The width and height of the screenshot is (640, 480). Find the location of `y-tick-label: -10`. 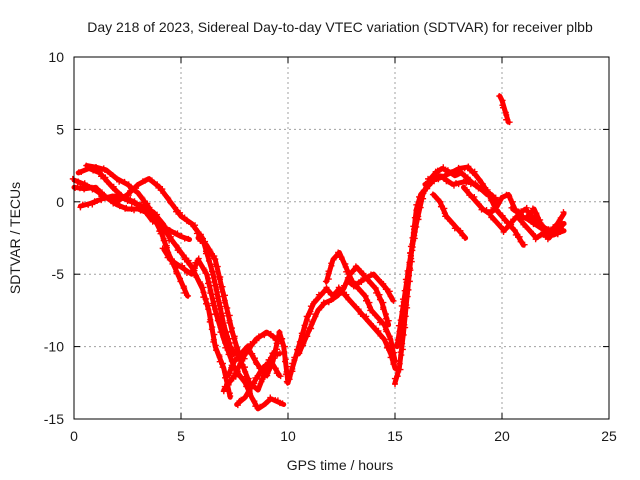

y-tick-label: -10 is located at coordinates (54, 347).